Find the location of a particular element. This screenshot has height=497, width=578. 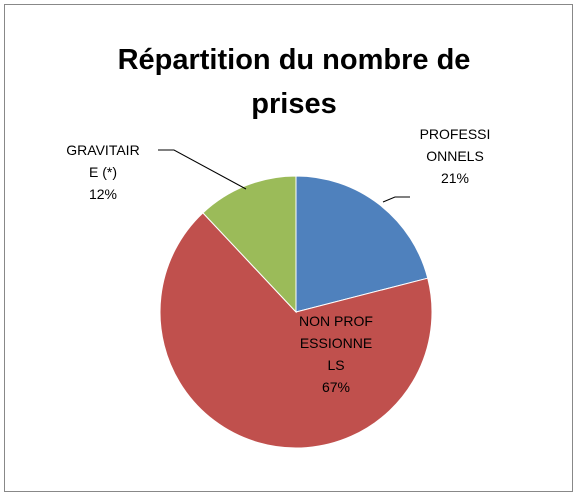

value-label: 21% is located at coordinates (455, 178).